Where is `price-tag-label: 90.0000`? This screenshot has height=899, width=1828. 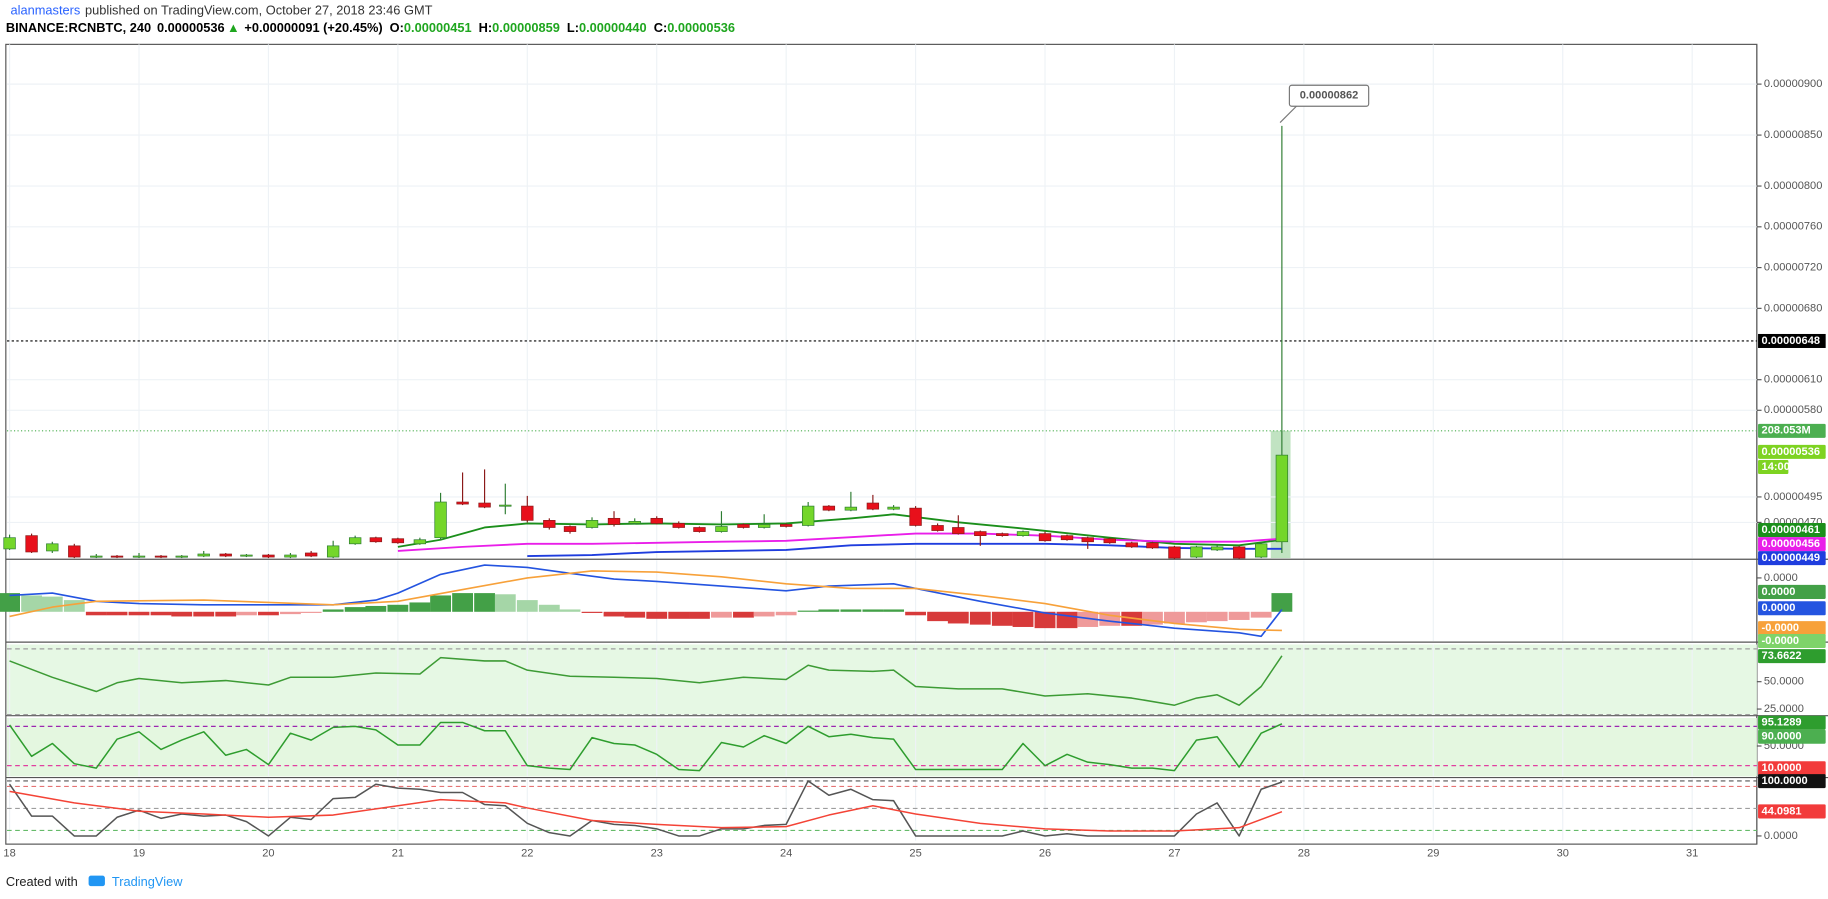 price-tag-label: 90.0000 is located at coordinates (1782, 737).